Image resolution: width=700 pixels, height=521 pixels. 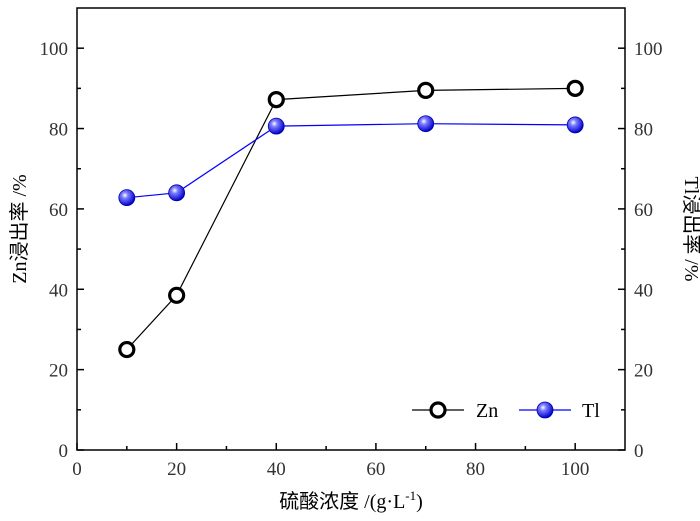 What do you see at coordinates (648, 49) in the screenshot?
I see `y-right-tick-label: 100` at bounding box center [648, 49].